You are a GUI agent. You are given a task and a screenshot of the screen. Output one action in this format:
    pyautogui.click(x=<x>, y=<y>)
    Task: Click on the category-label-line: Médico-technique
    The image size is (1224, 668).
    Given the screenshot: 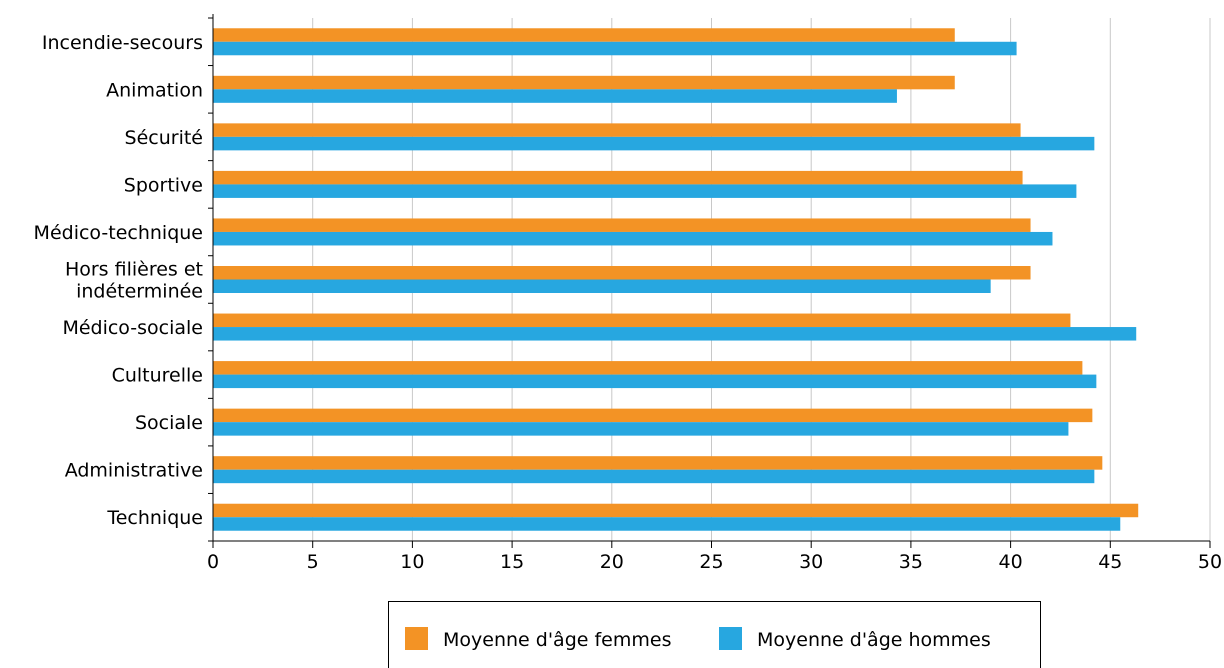 What is the action you would take?
    pyautogui.click(x=118, y=233)
    